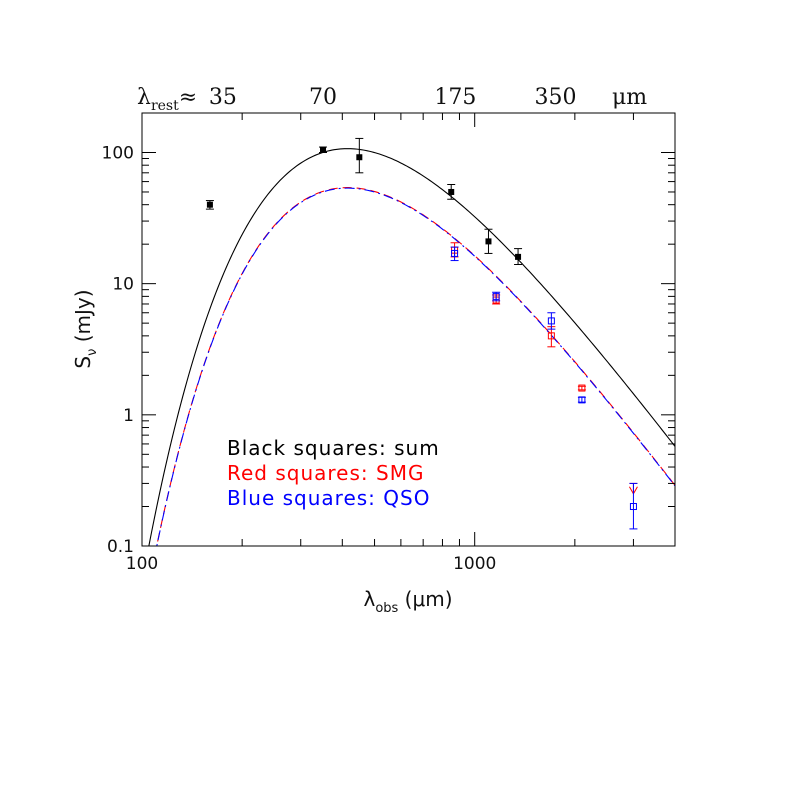  Describe the element at coordinates (120, 547) in the screenshot. I see `y-tick-label: 0.1` at that location.